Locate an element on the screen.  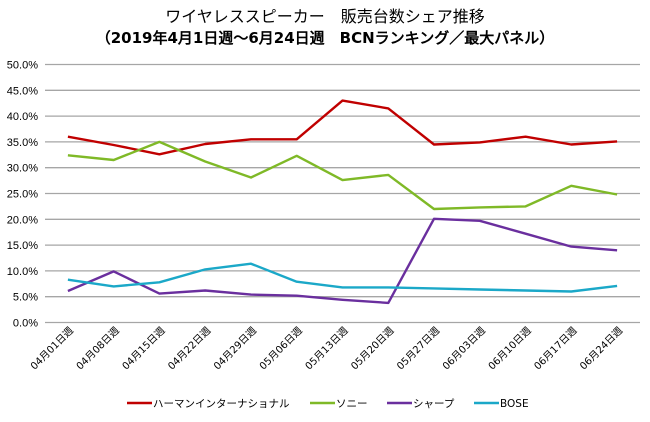
x-tick-label: 05月27日週 is located at coordinates (418, 349).